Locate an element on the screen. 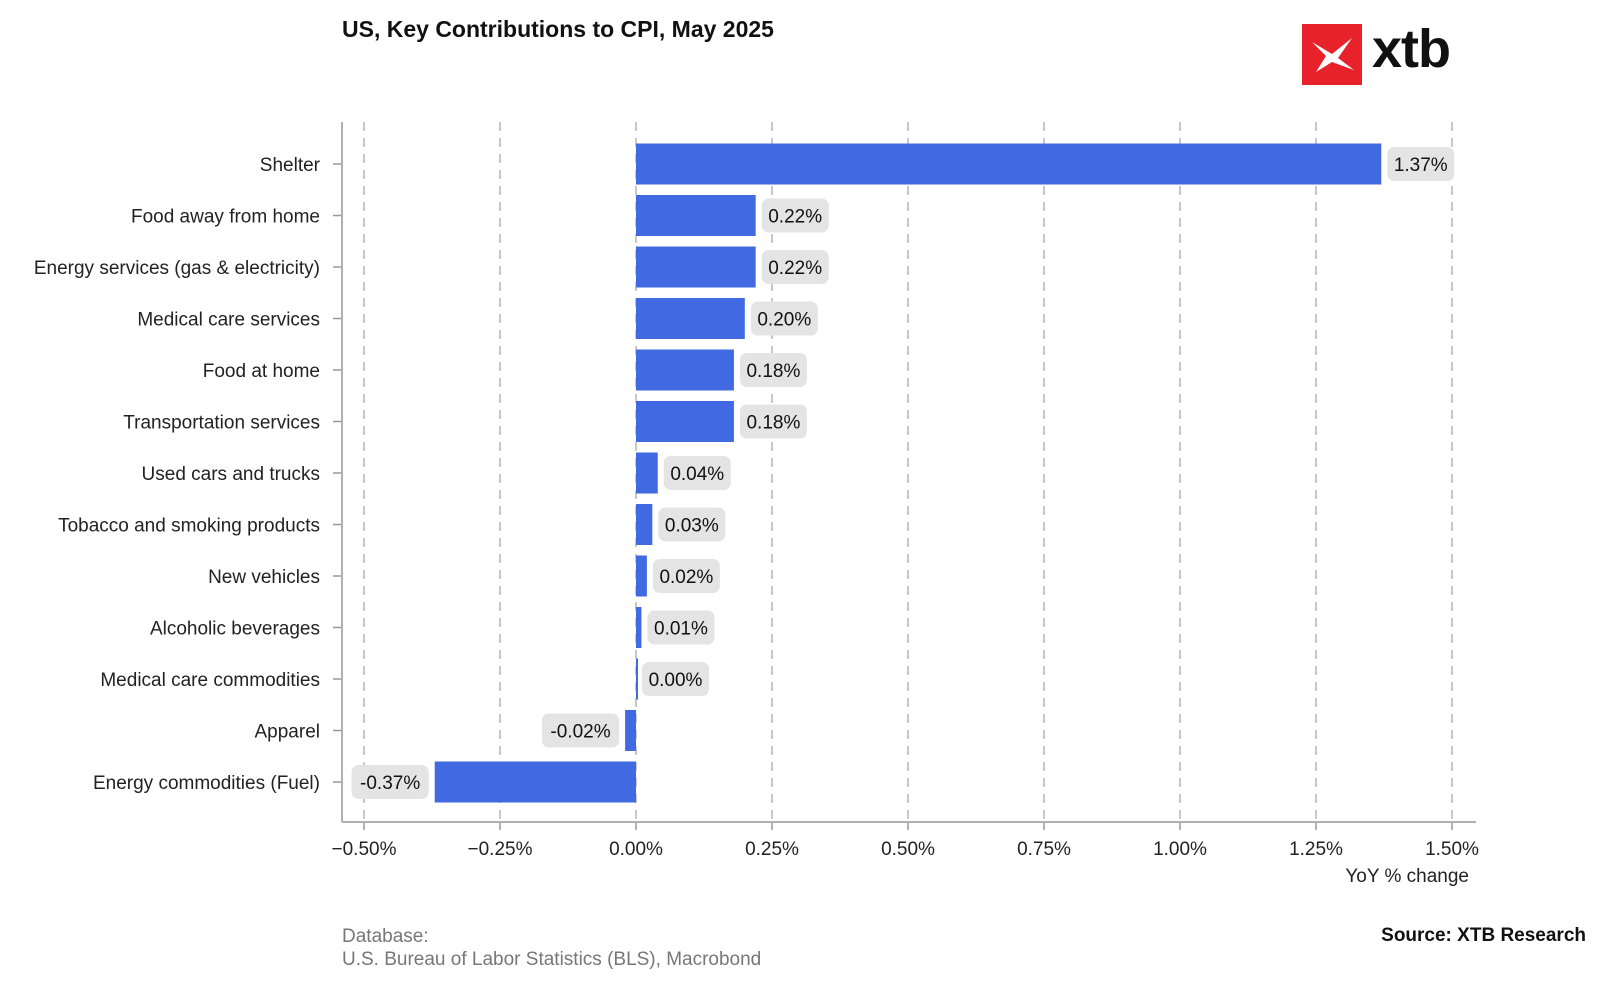 The height and width of the screenshot is (985, 1600). category-label: Food away from home is located at coordinates (225, 217).